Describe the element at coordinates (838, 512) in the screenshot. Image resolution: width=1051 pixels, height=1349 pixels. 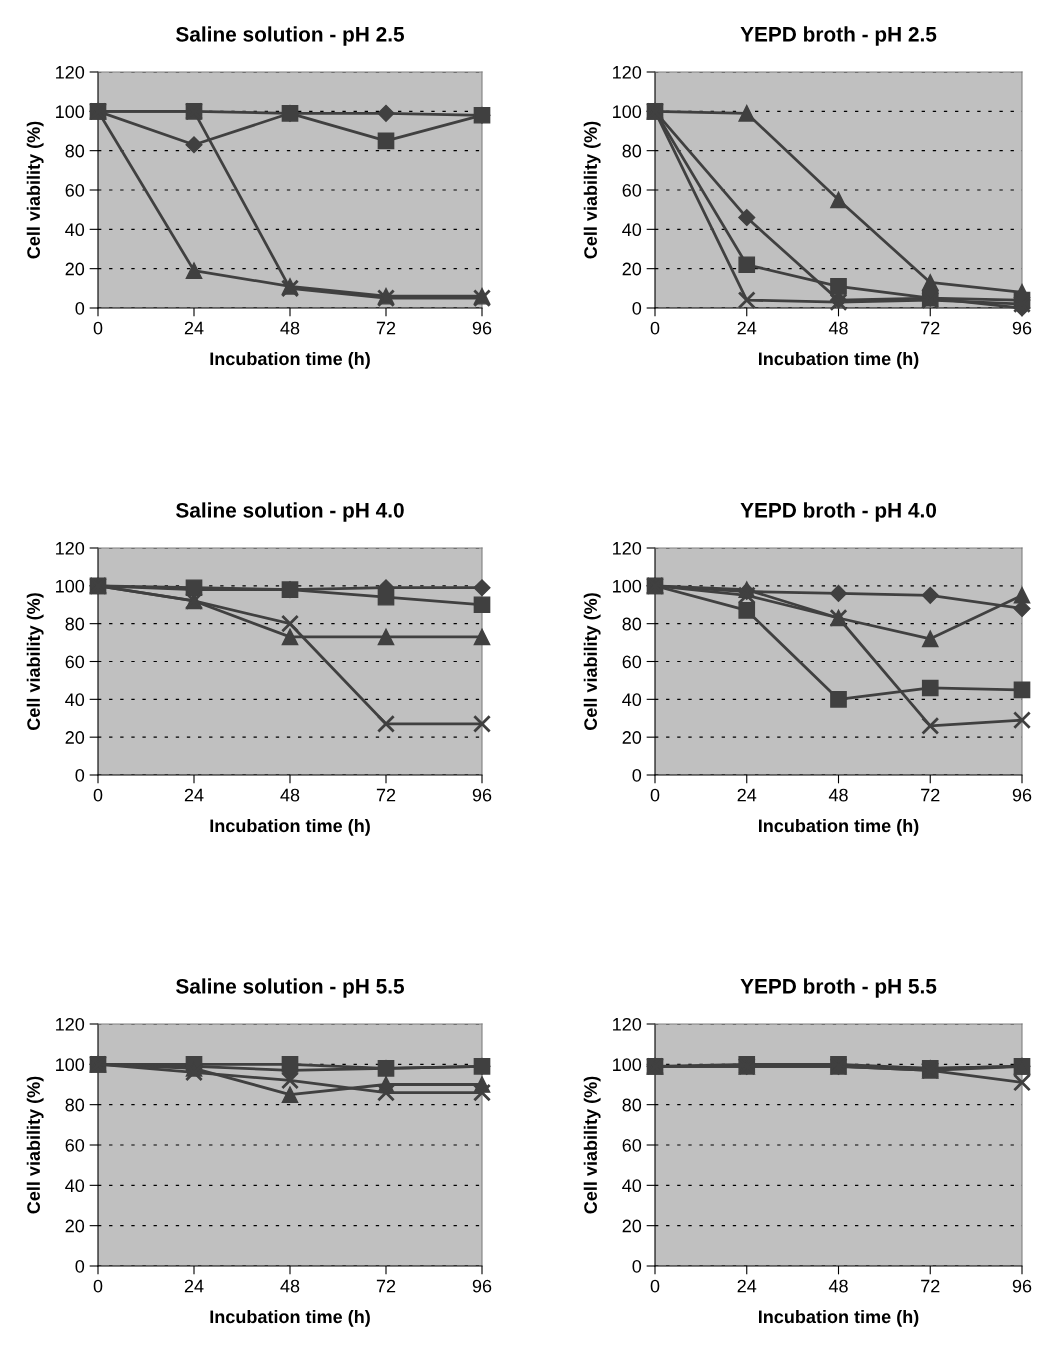
I see `chart-title: YEPD broth - pH 4.0` at that location.